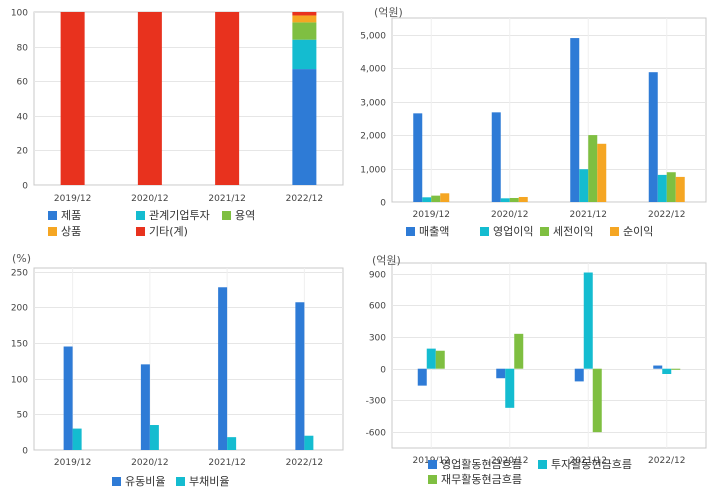  Describe the element at coordinates (475, 464) in the screenshot. I see `legend-item: 영업활동현금흐름` at that location.